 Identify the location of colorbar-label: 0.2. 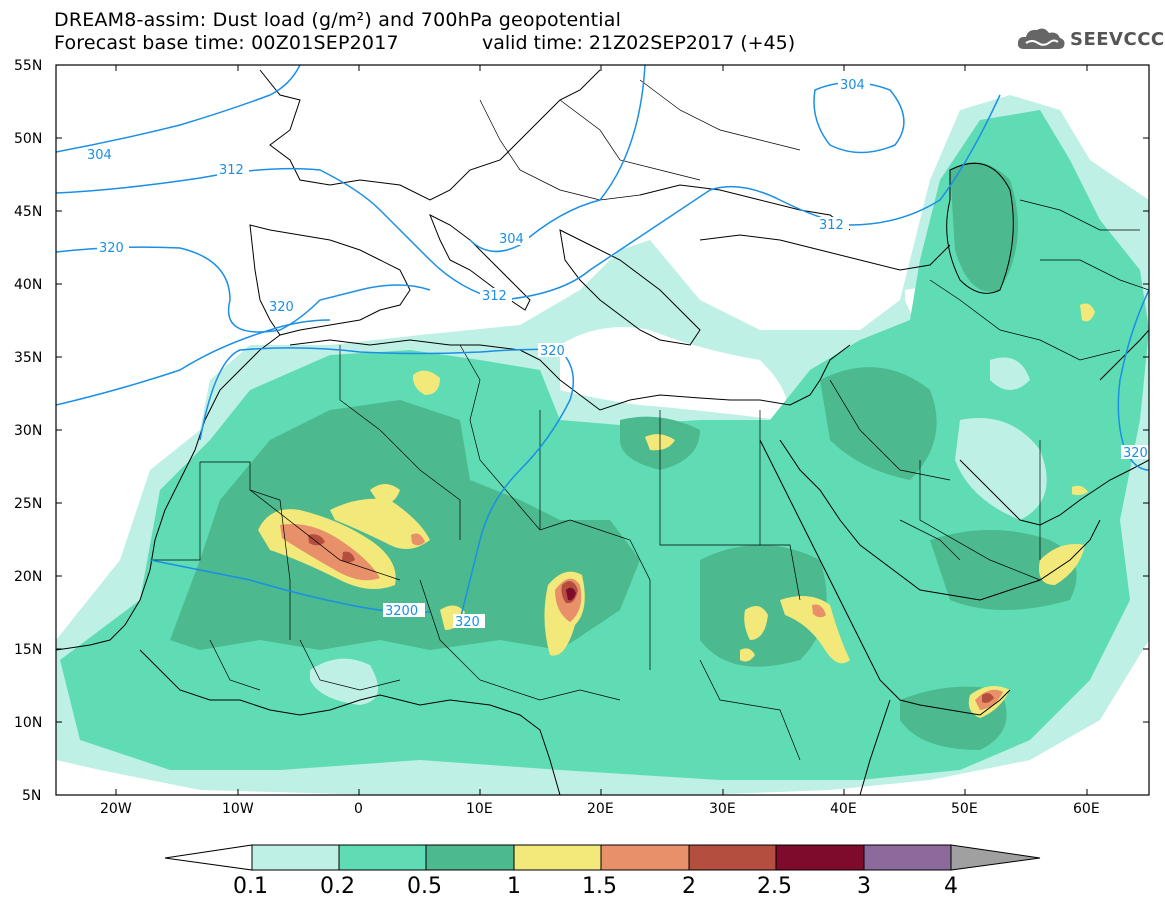
(337, 886).